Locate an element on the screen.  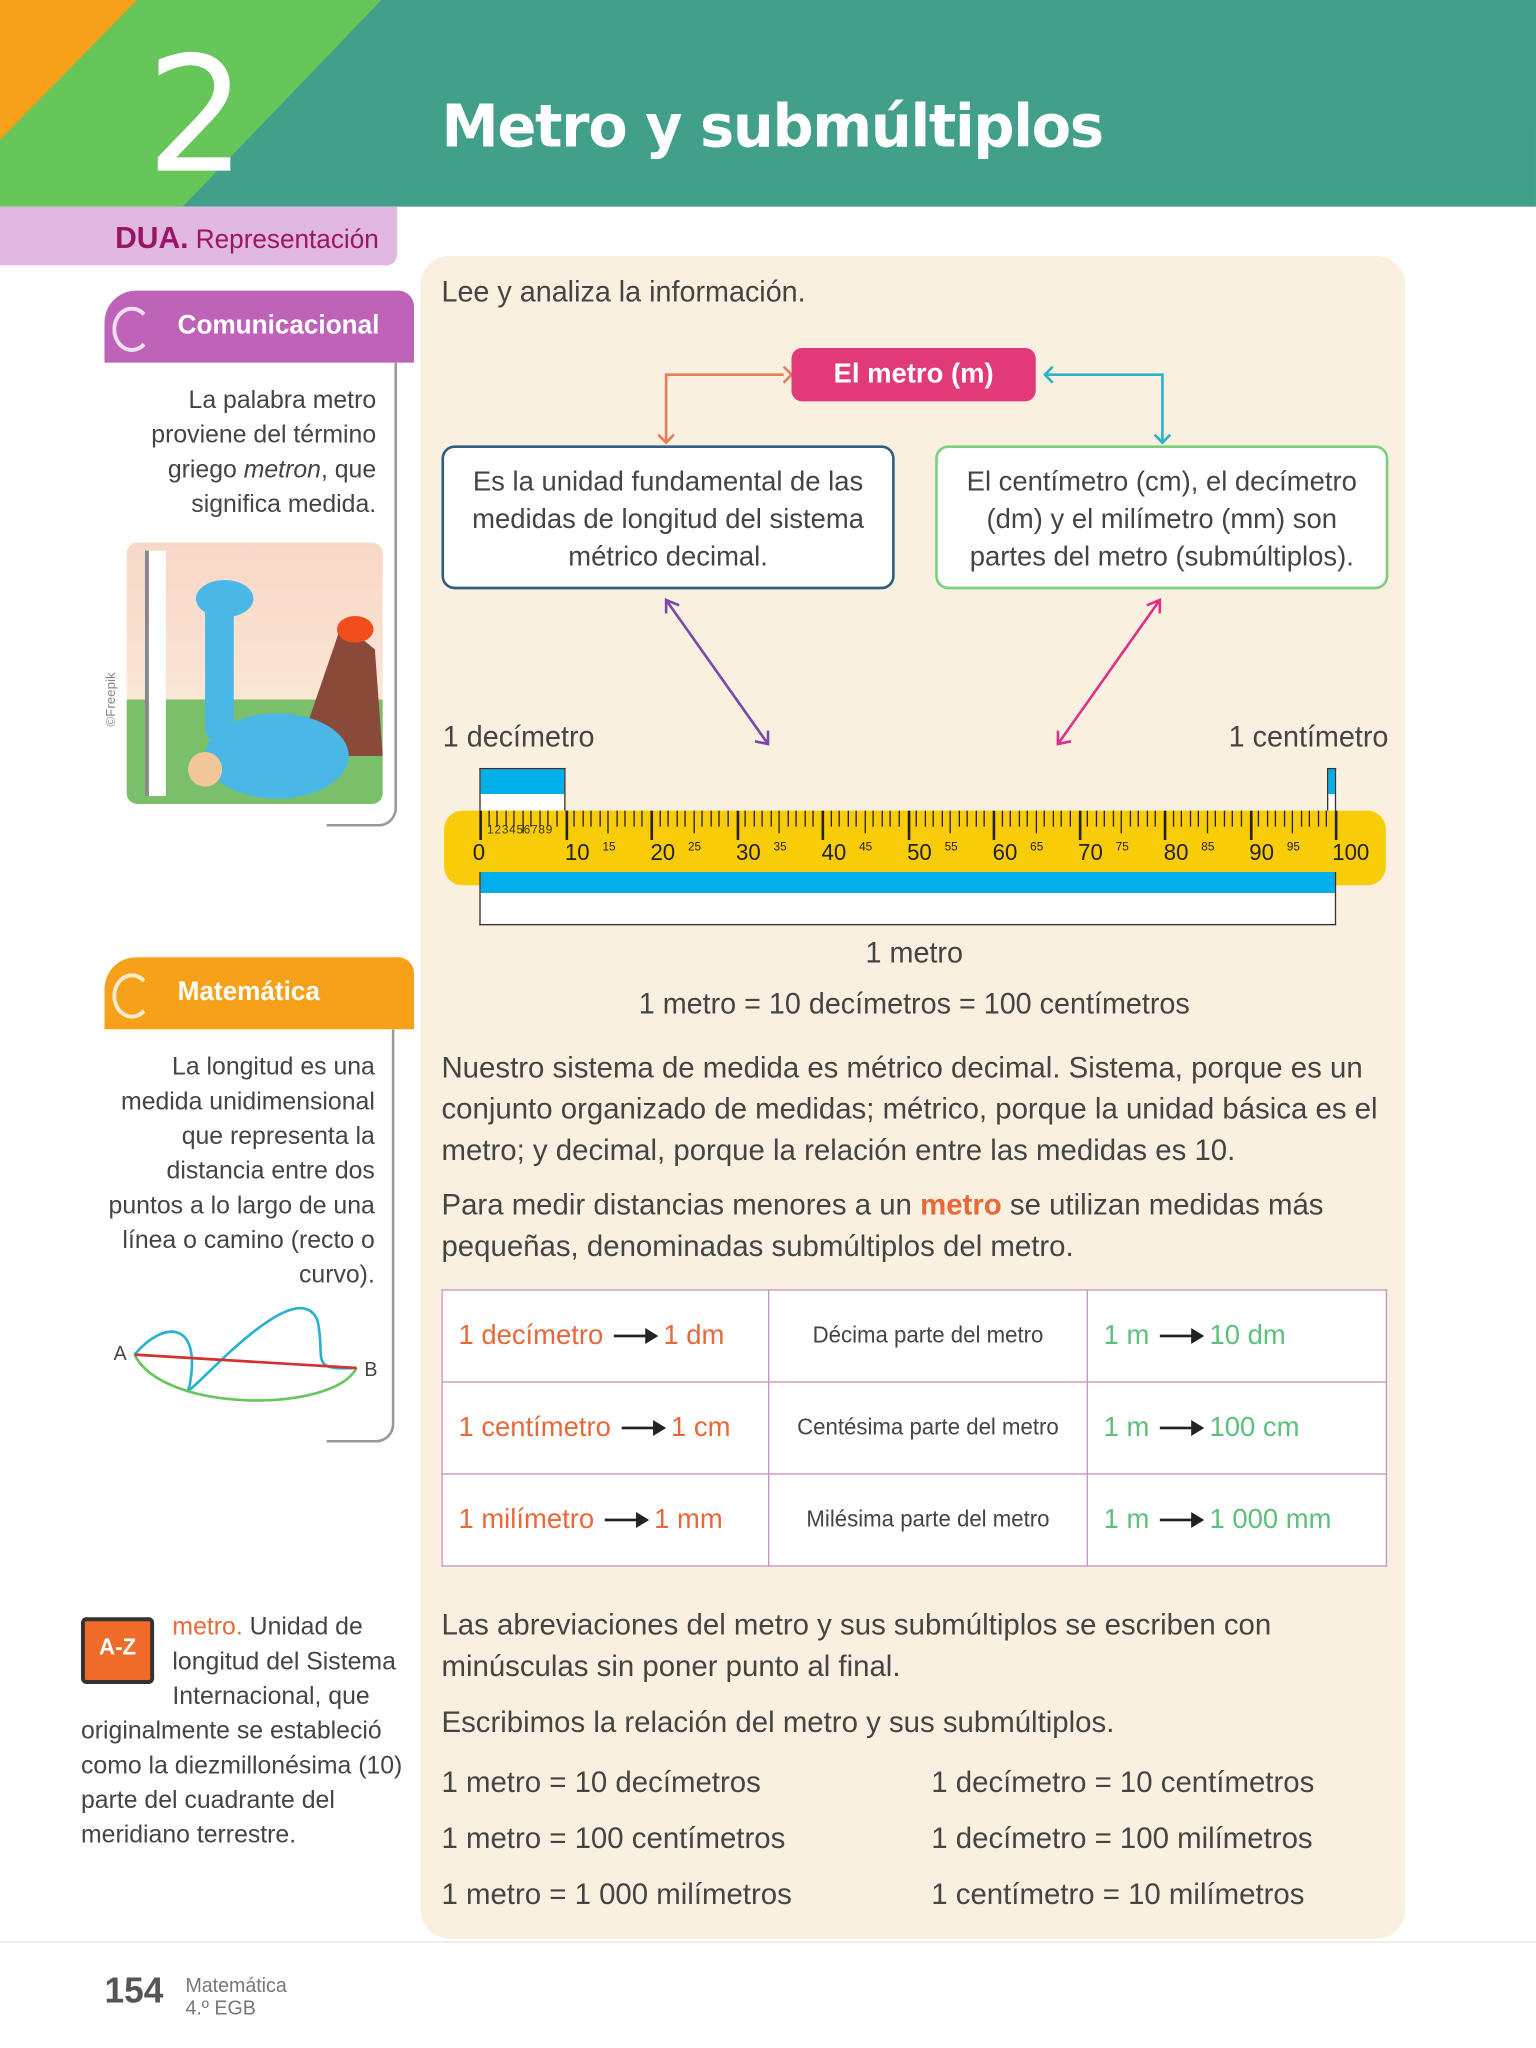
dua-banner: DUA. Representación is located at coordinates (199, 236).